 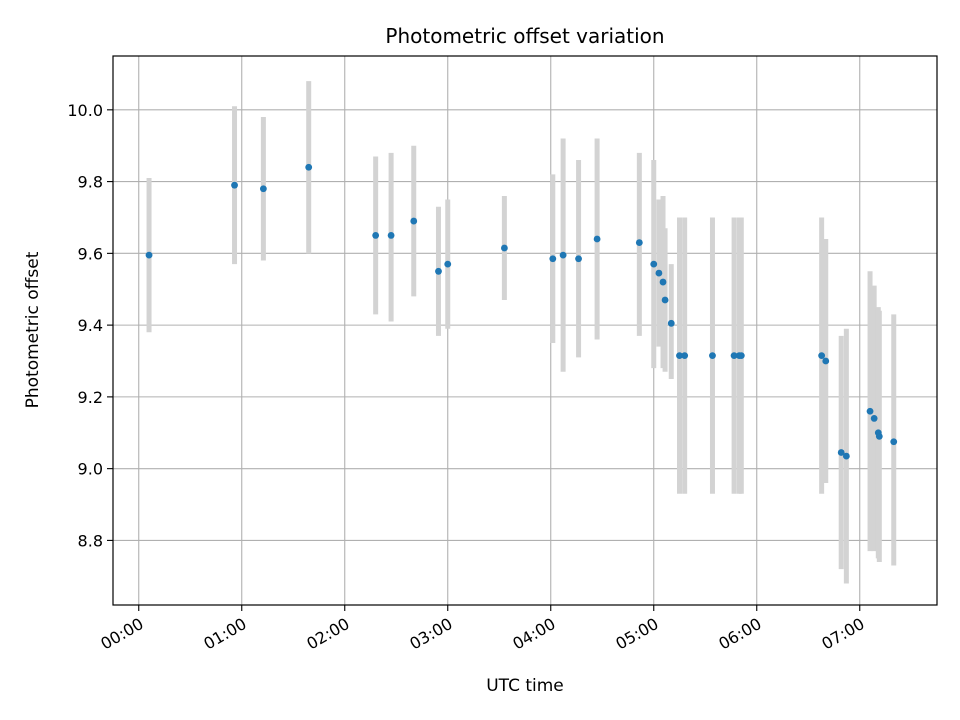 I want to click on chart-title: Photometric offset variation, so click(x=524, y=36).